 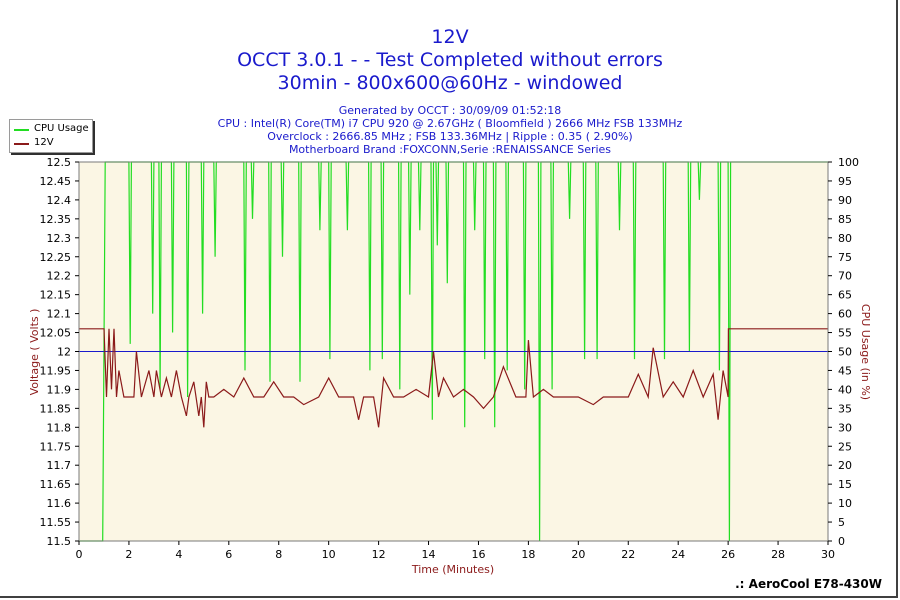 I want to click on psu-brand-label: .: AeroCool E78-430W, so click(x=808, y=584).